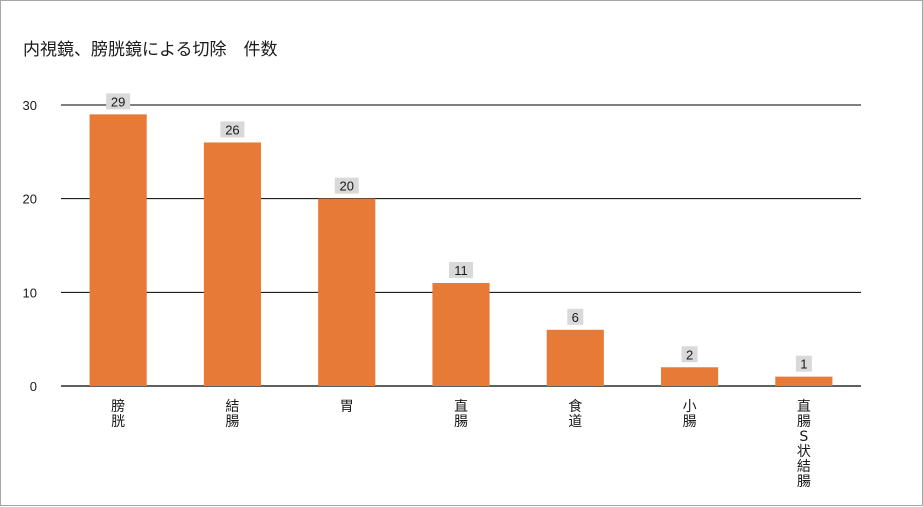 The height and width of the screenshot is (507, 923). What do you see at coordinates (232, 414) in the screenshot?
I see `category-label: 結腸` at bounding box center [232, 414].